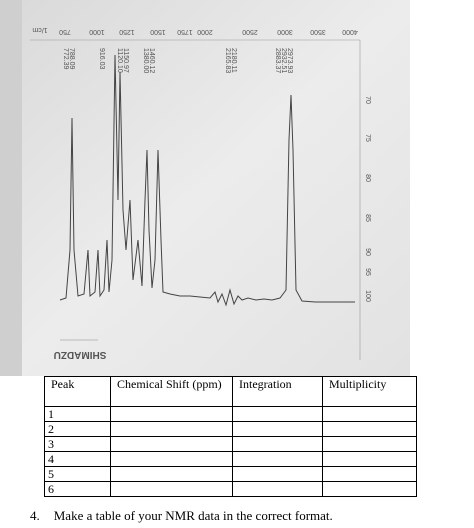  Describe the element at coordinates (367, 252) in the screenshot. I see `y-tick-label: 90` at that location.